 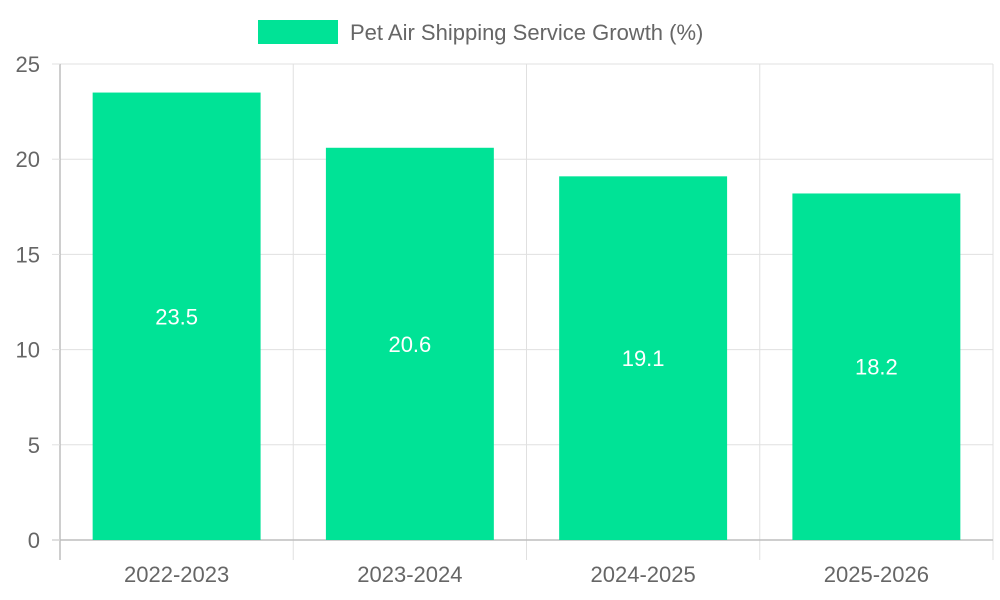 What do you see at coordinates (28, 64) in the screenshot?
I see `y-tick-label: 25` at bounding box center [28, 64].